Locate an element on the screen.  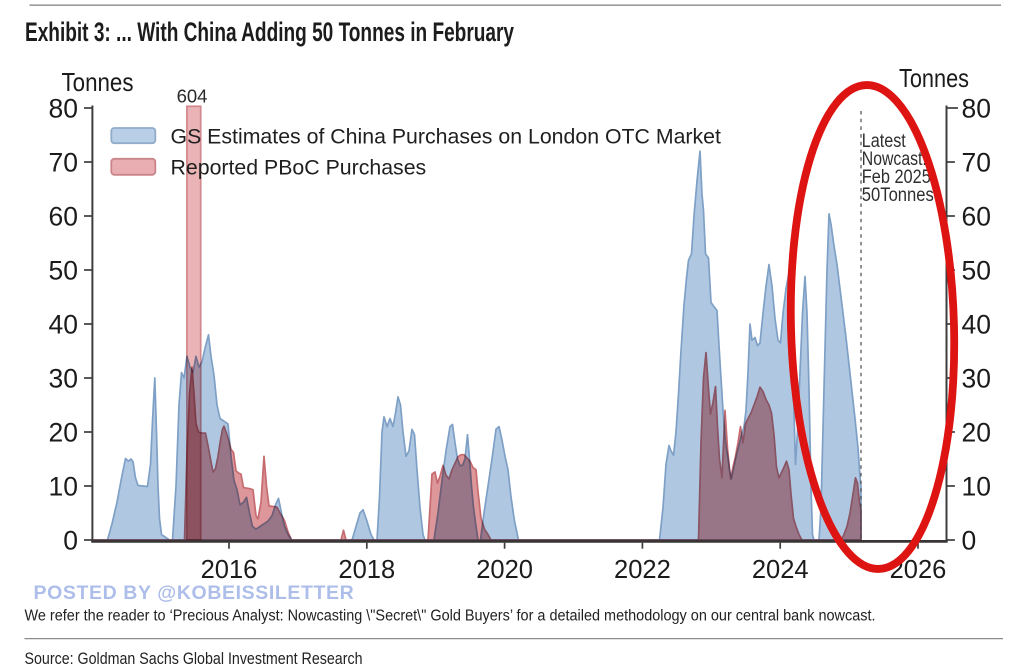
svg-text: Reported PBoC Purchases is located at coordinates (299, 168).